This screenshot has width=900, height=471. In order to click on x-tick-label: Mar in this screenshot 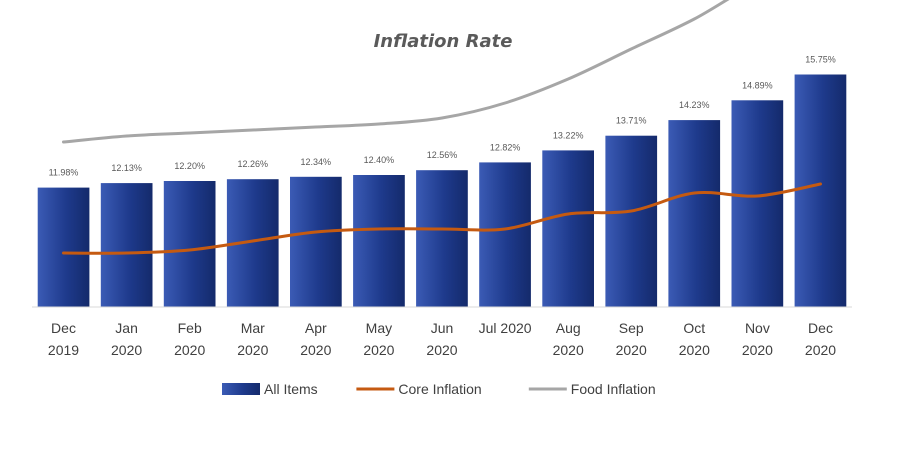, I will do `click(253, 328)`.